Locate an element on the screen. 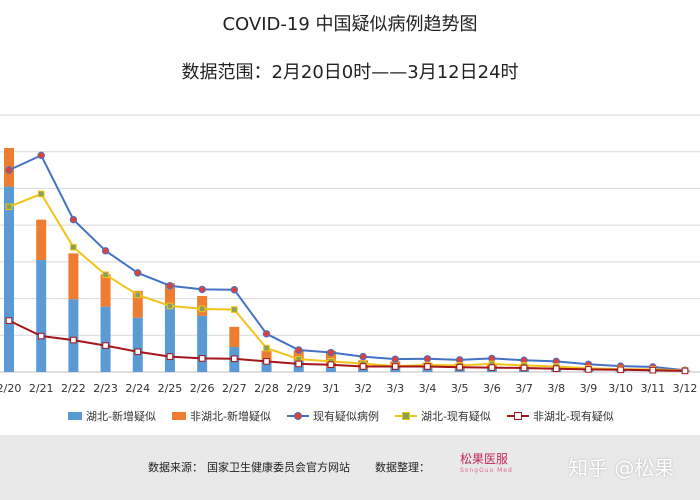  legend-label-nonhubei-new: 非湖北-新增疑似 is located at coordinates (230, 416).